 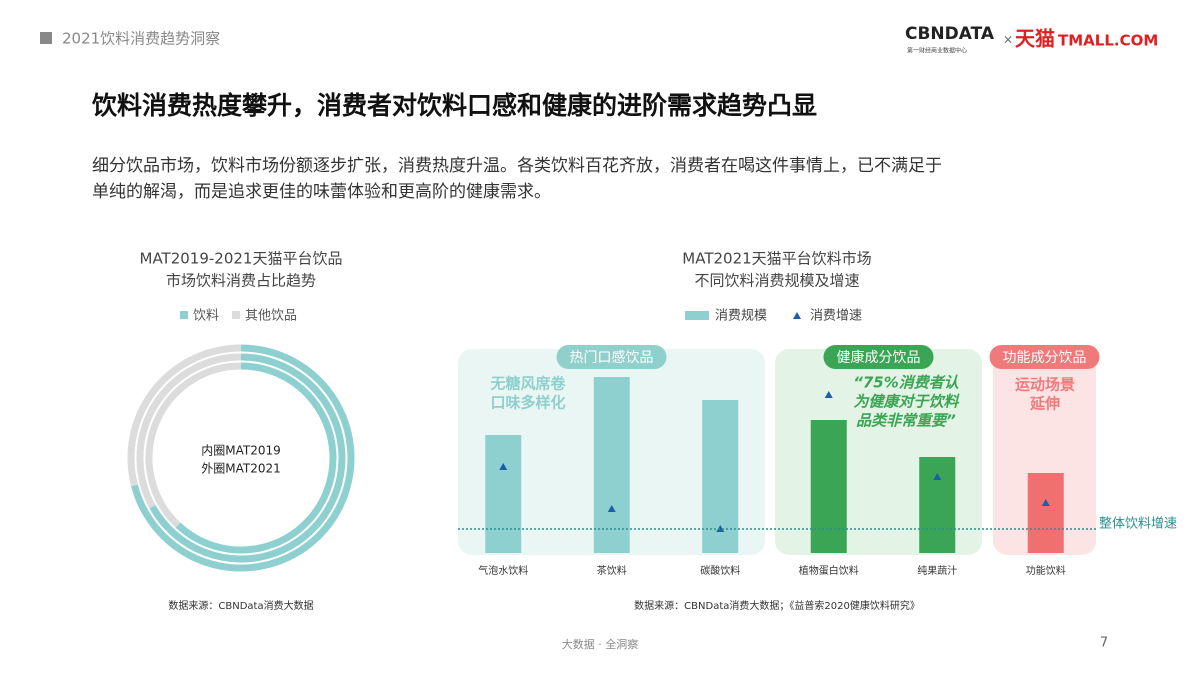 I want to click on x-tick-label: 植物蛋白饮料, so click(x=829, y=570).